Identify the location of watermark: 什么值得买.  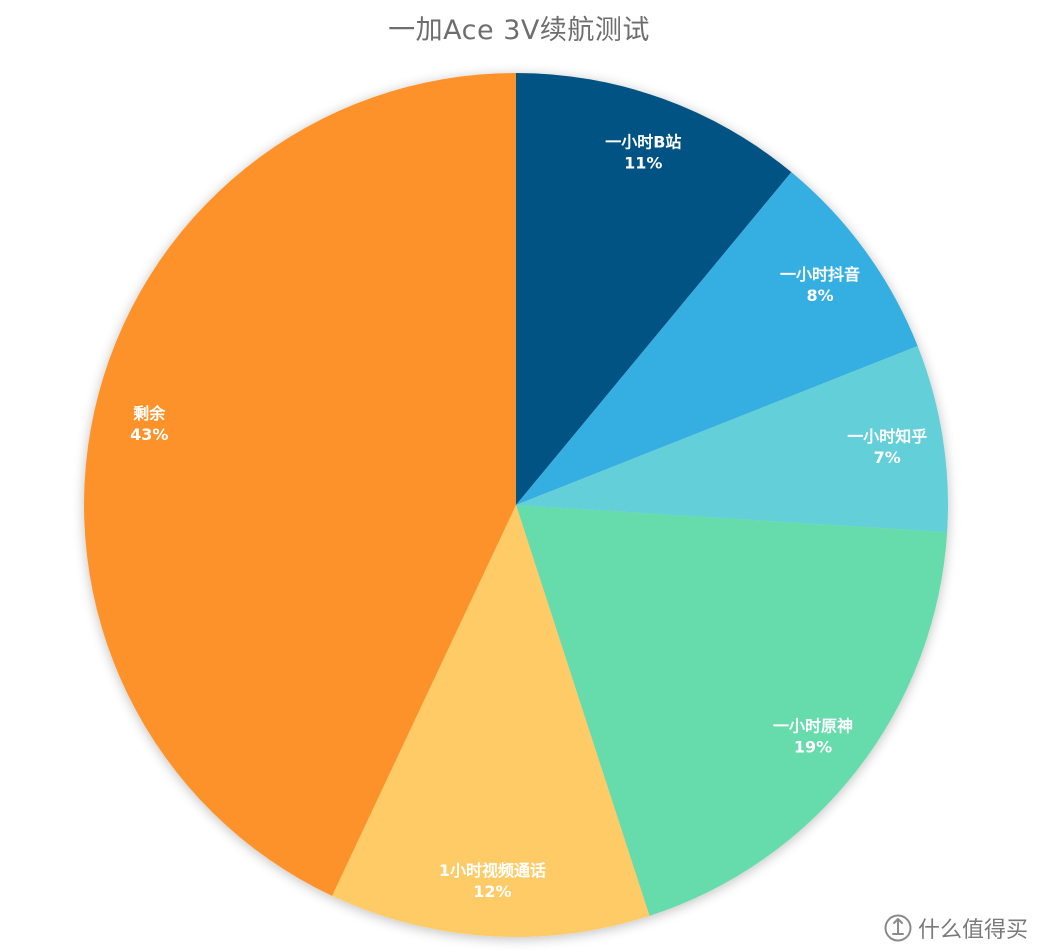
(956, 928).